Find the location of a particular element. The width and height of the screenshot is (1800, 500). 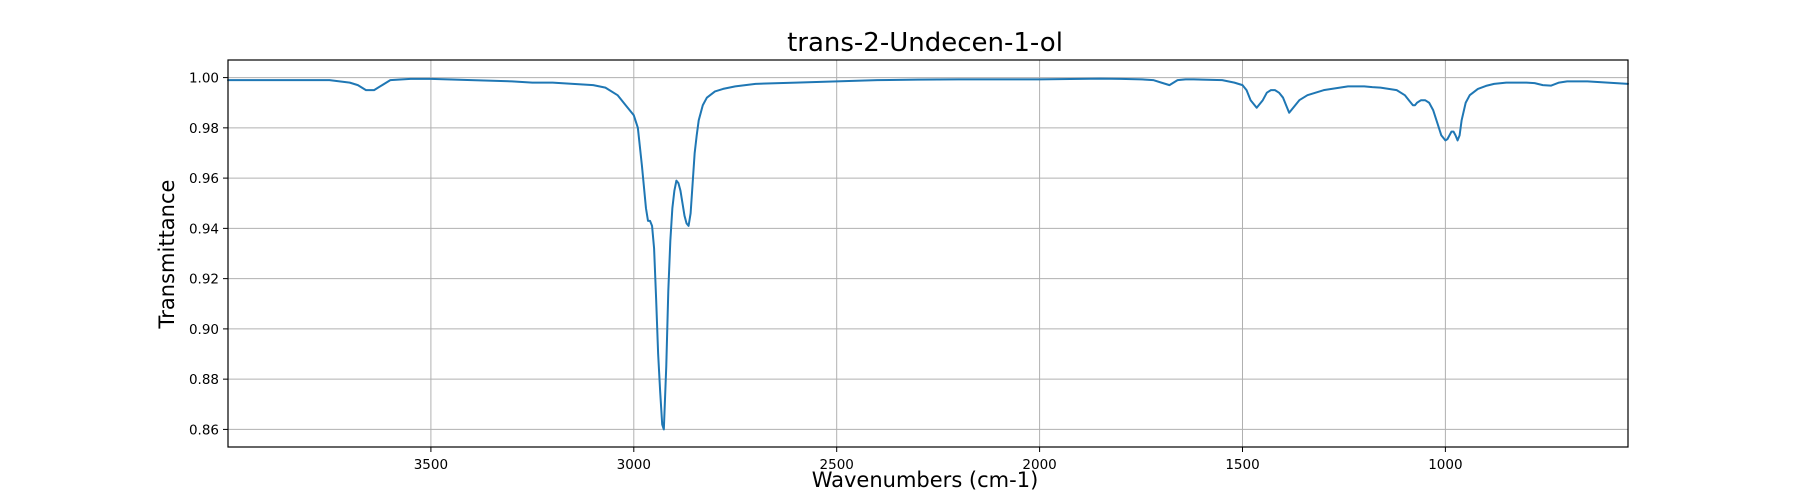

x-axis-ticks: 3500 3000 2500 2000 1500 1000 is located at coordinates (938, 460).